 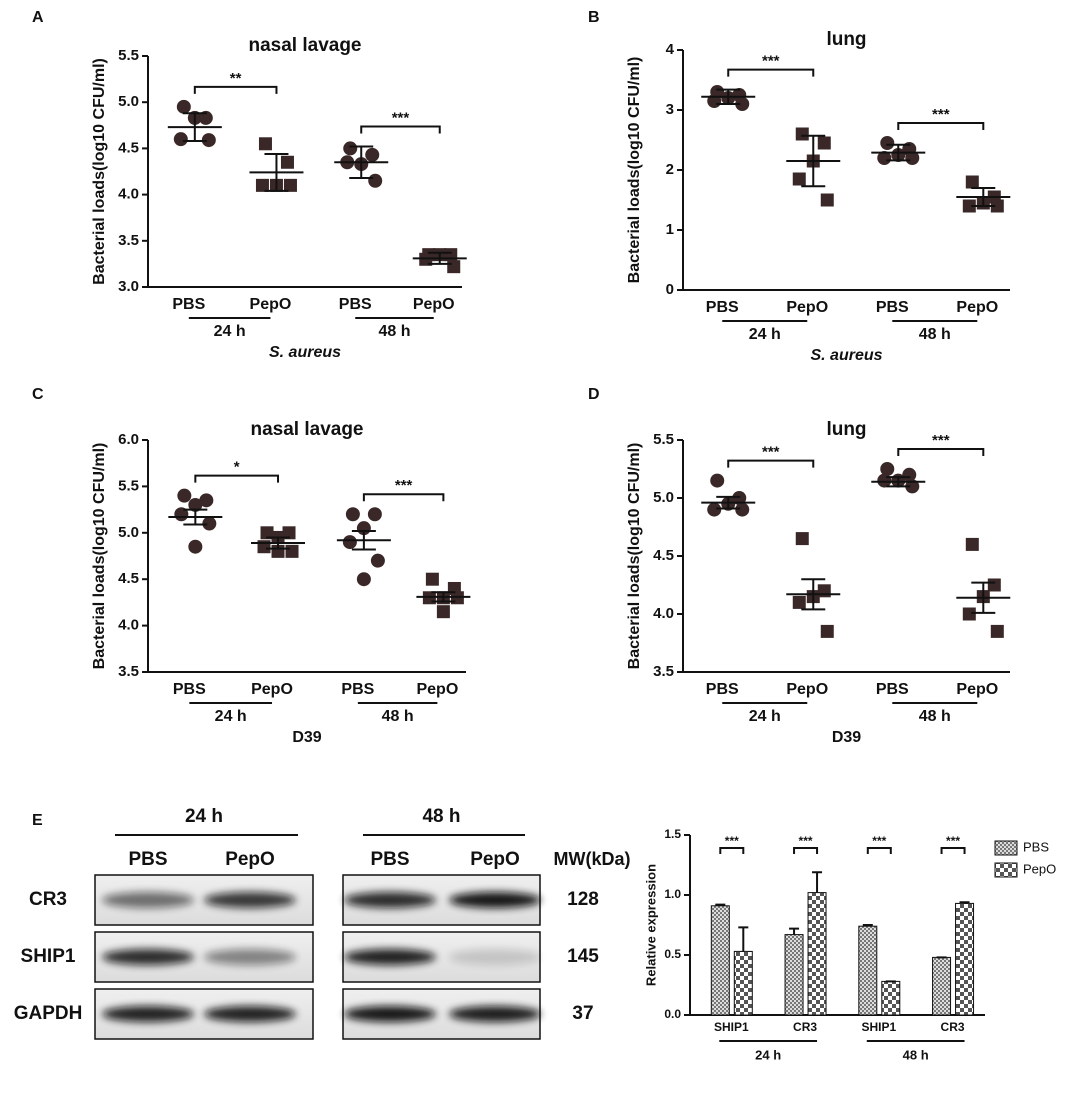 I want to click on y-tick-label: 4, so click(x=670, y=49).